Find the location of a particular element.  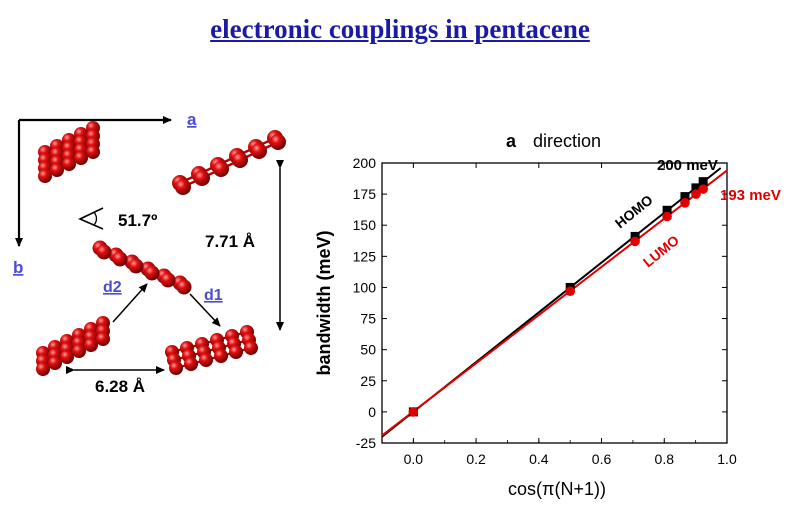

y-tick-label: 75 is located at coordinates (368, 319).